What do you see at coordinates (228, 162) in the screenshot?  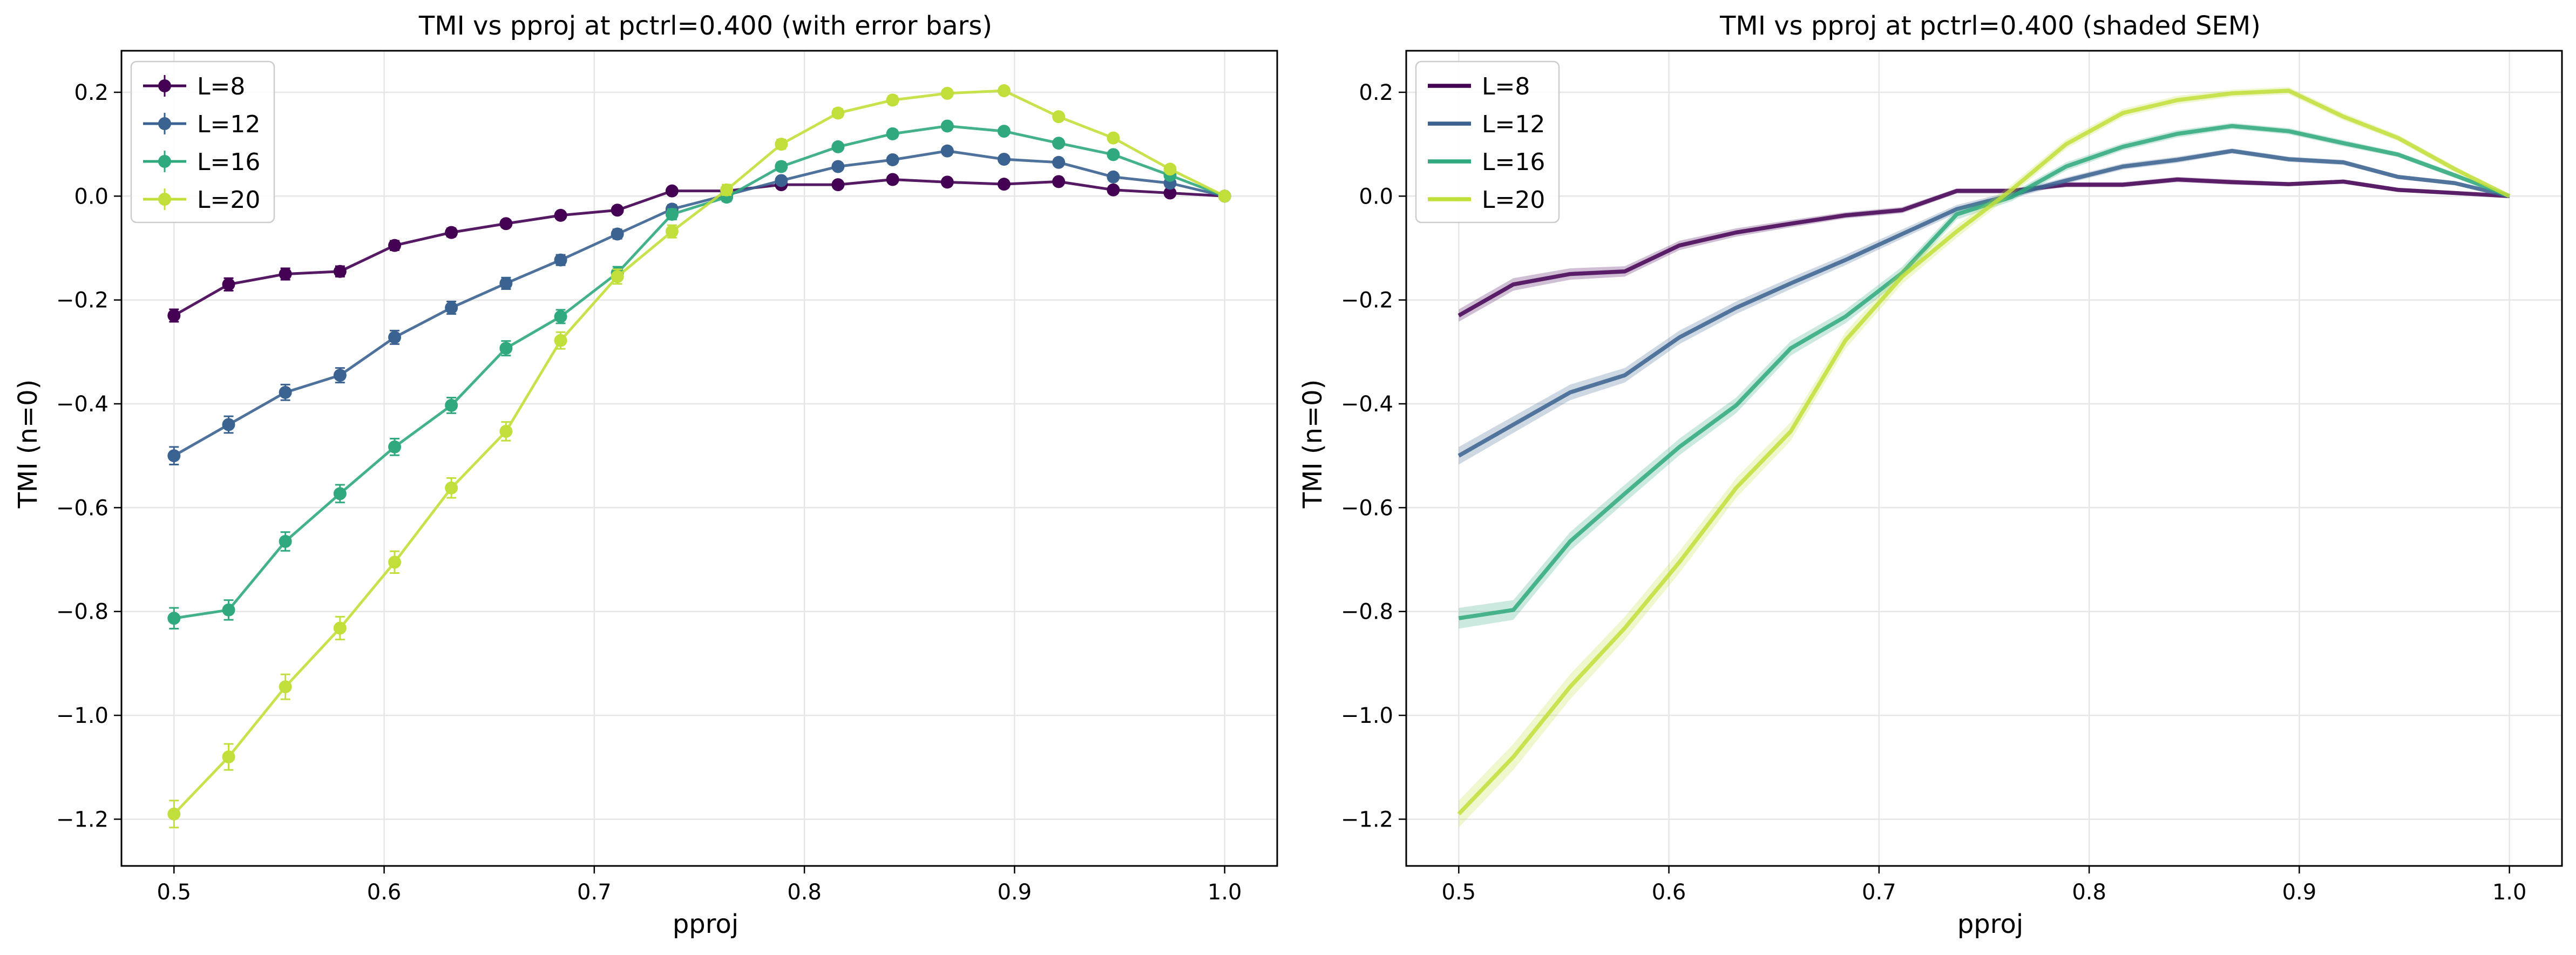 I see `legend-label: L=16` at bounding box center [228, 162].